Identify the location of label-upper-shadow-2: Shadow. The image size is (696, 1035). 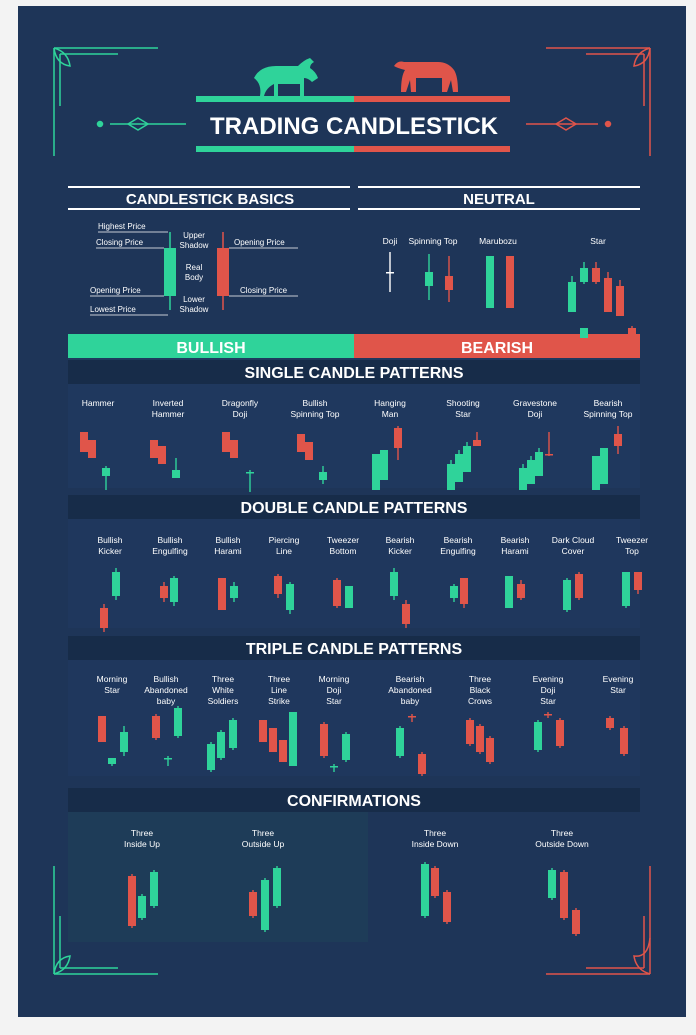
(194, 245).